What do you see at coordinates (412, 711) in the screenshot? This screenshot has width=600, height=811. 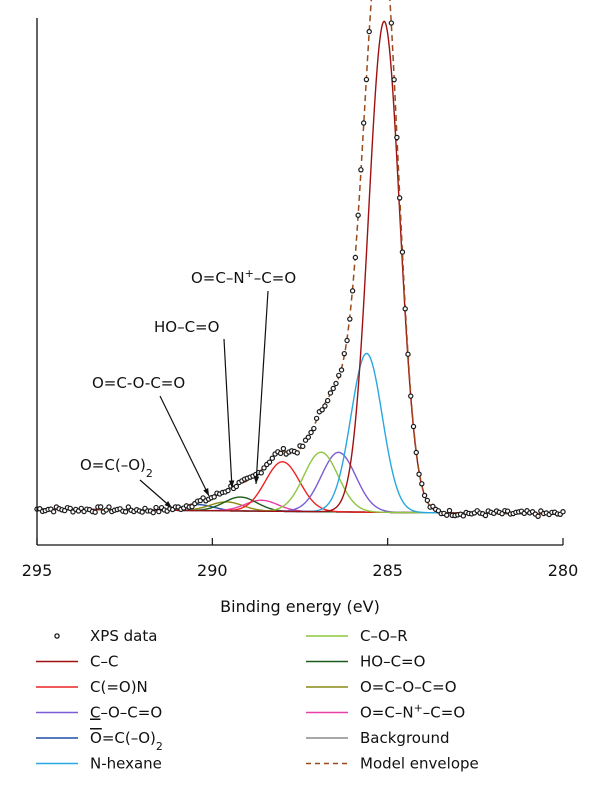 I see `legend-label: O=C–N+–C=O` at bounding box center [412, 711].